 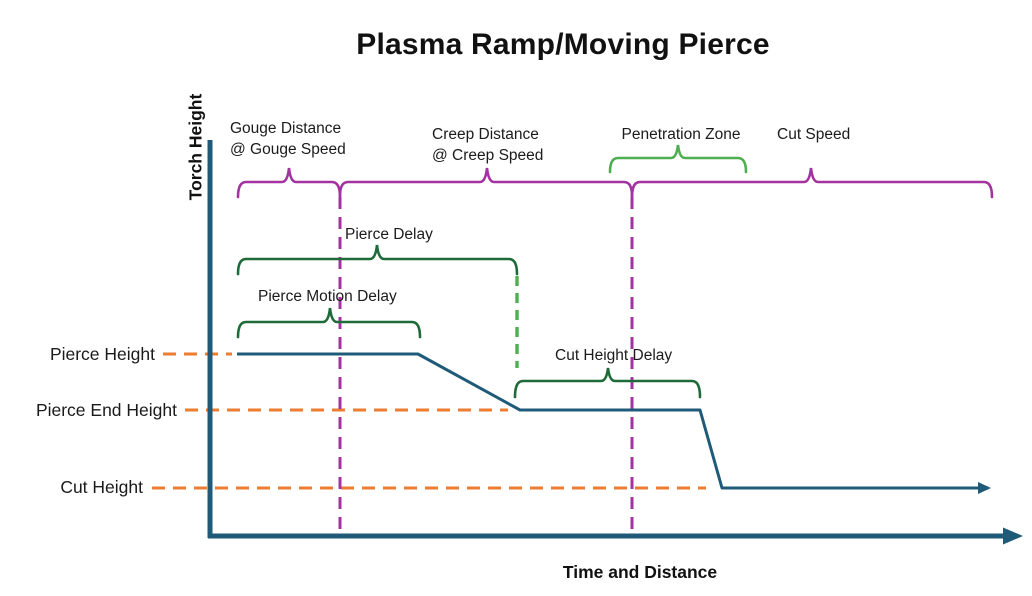 I want to click on cut-height-delay-label: Cut Height Delay, so click(x=614, y=355).